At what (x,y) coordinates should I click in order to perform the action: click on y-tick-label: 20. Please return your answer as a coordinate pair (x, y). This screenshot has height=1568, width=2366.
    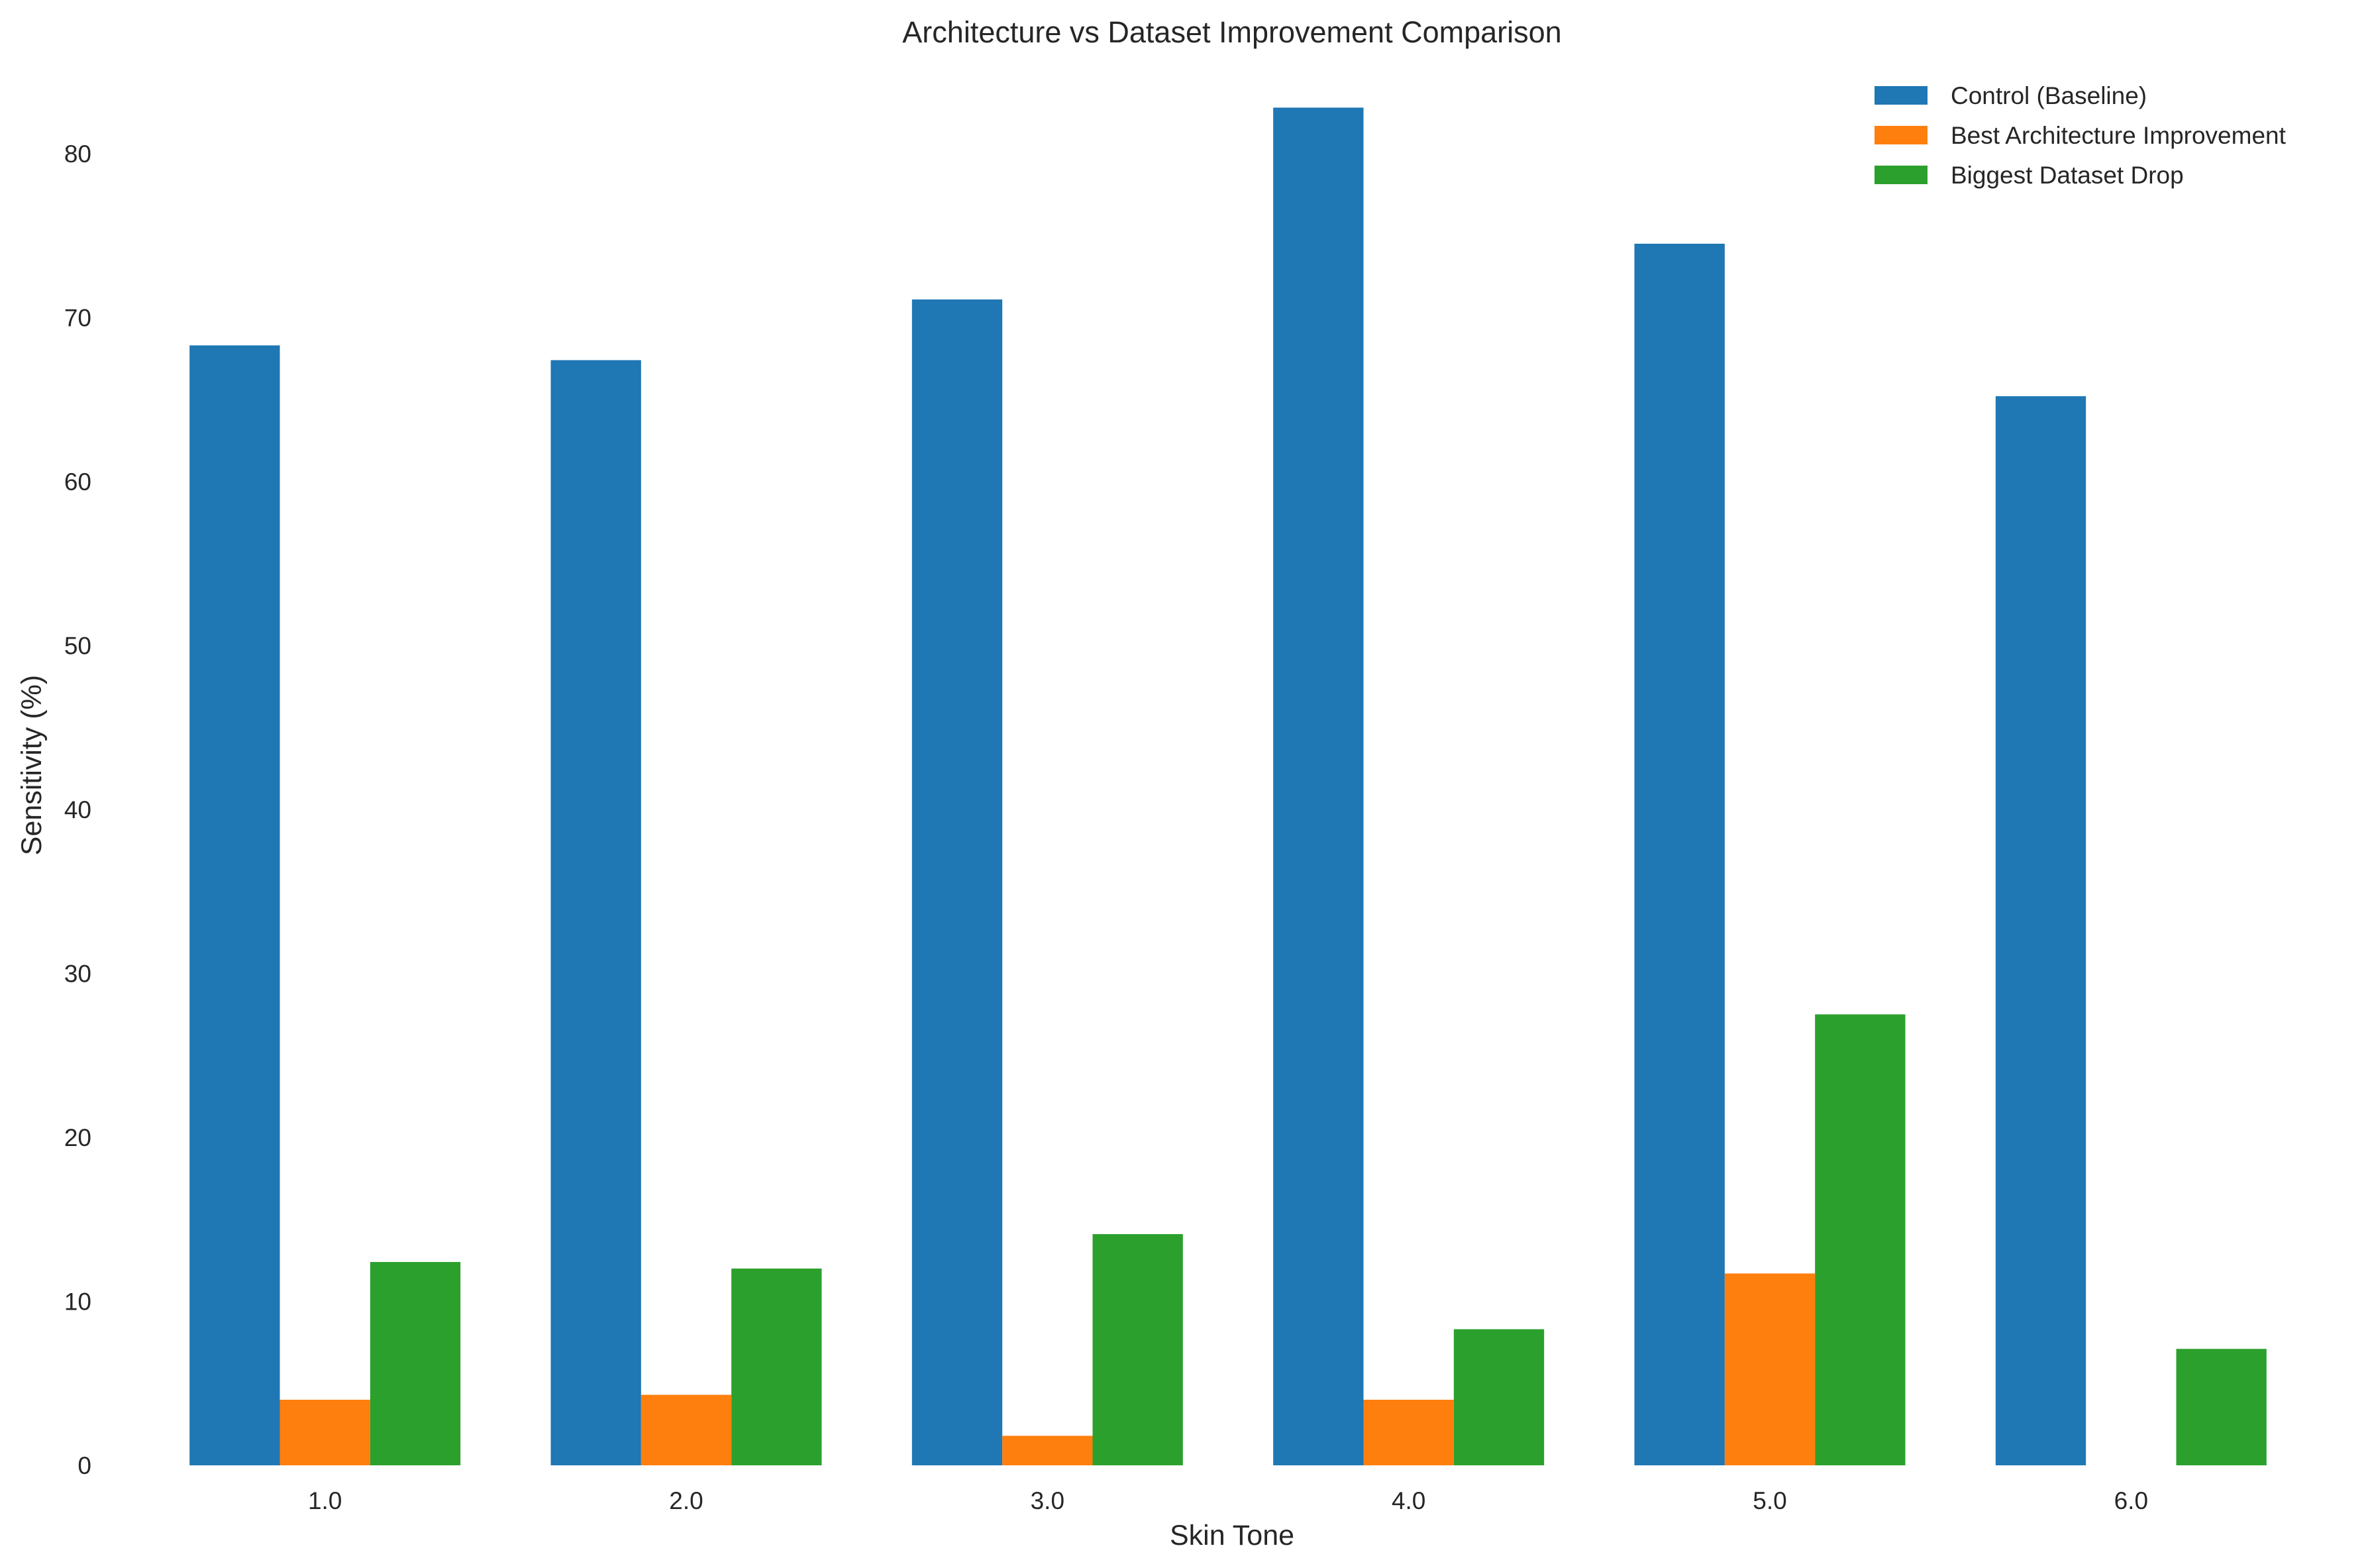
    Looking at the image, I should click on (77, 1137).